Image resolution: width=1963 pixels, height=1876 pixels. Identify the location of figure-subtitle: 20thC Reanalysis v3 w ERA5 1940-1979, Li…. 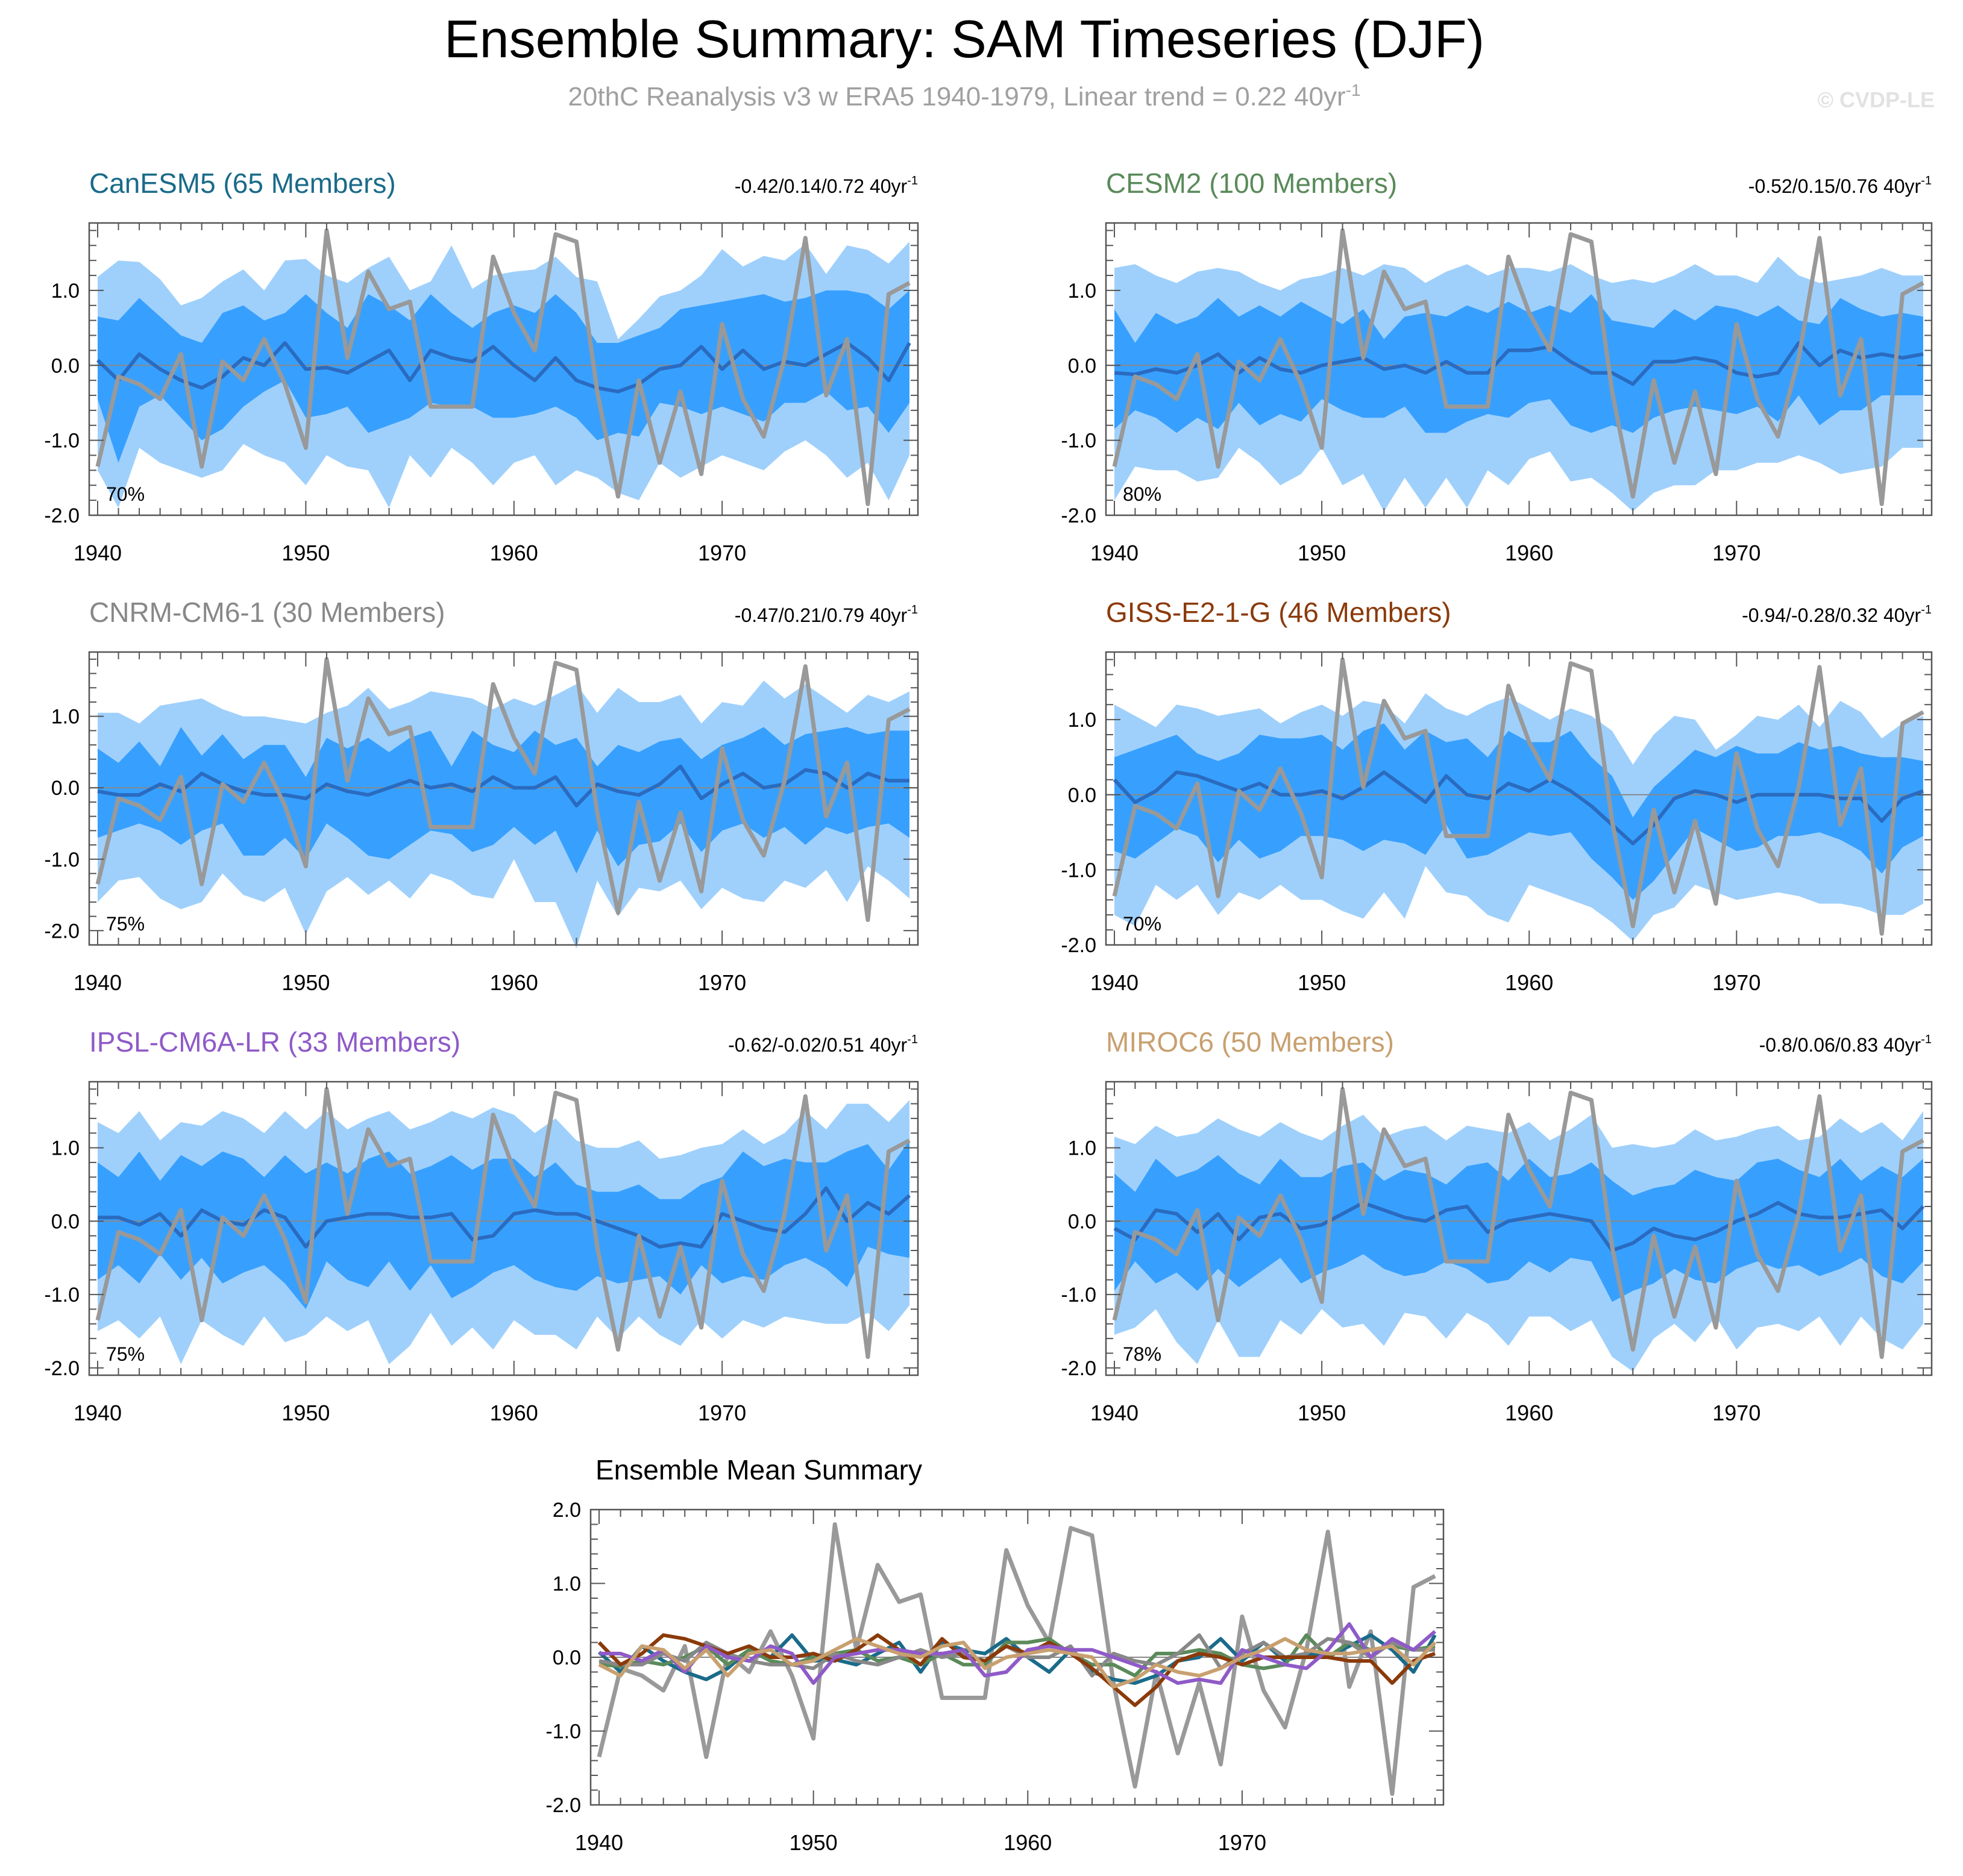
(964, 96).